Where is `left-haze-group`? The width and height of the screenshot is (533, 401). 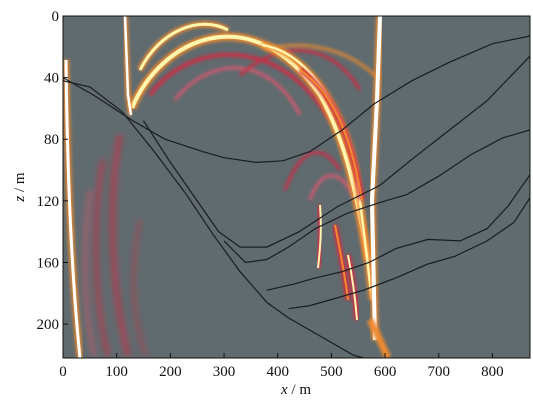
left-haze-group is located at coordinates (115, 245).